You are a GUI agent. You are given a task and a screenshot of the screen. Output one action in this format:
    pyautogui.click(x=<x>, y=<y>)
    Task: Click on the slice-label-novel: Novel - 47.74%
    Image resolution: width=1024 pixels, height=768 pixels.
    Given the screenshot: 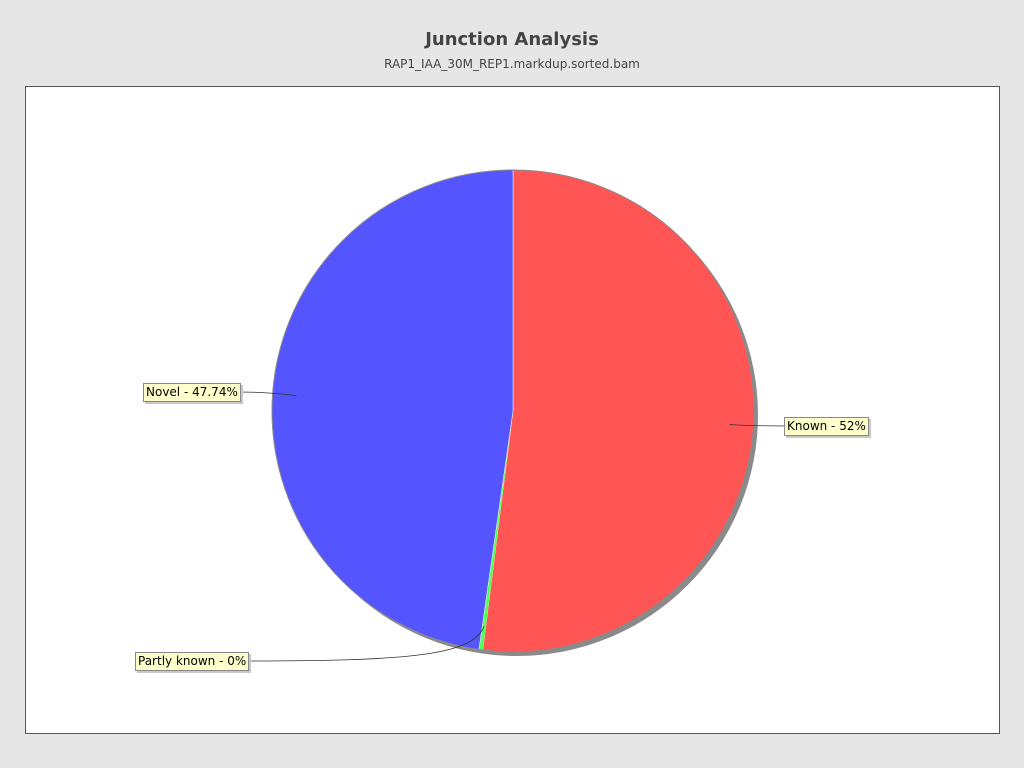 What is the action you would take?
    pyautogui.click(x=192, y=392)
    